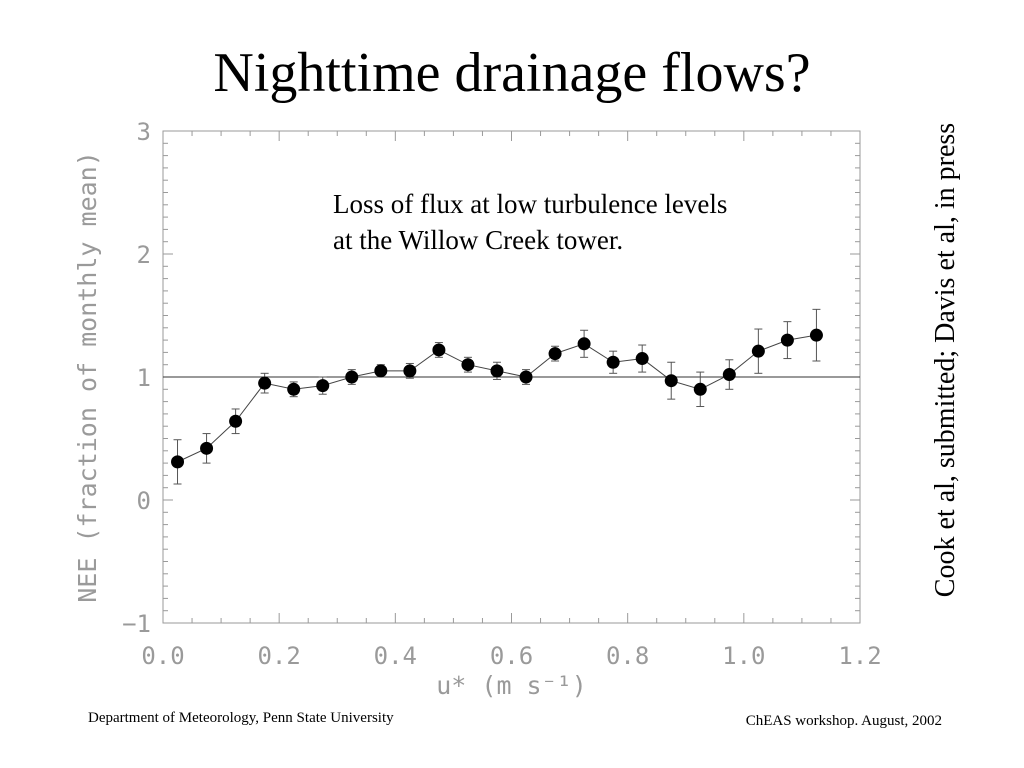 This screenshot has width=1024, height=768. What do you see at coordinates (511, 685) in the screenshot?
I see `x-axis-label: u* (m s⁻¹)` at bounding box center [511, 685].